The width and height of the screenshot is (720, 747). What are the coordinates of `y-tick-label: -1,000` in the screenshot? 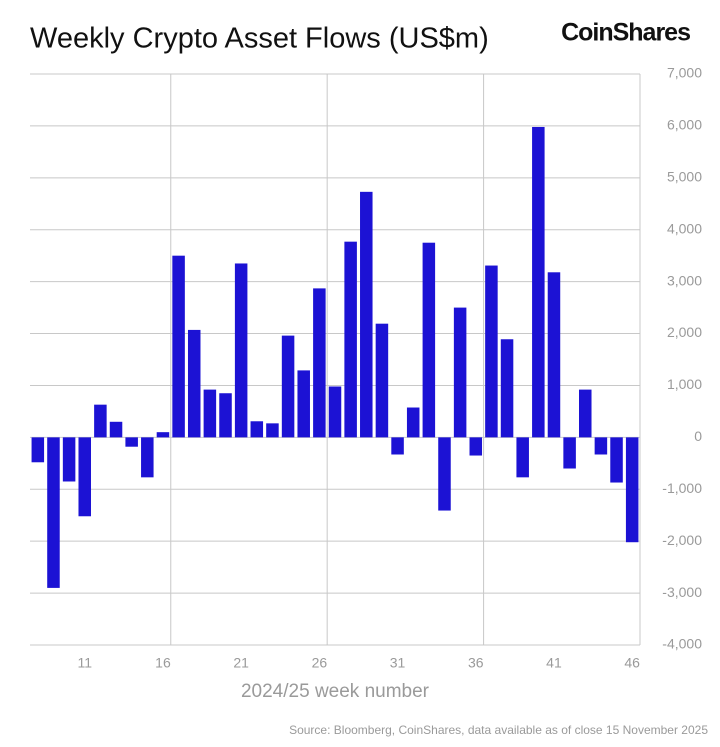 It's located at (682, 488).